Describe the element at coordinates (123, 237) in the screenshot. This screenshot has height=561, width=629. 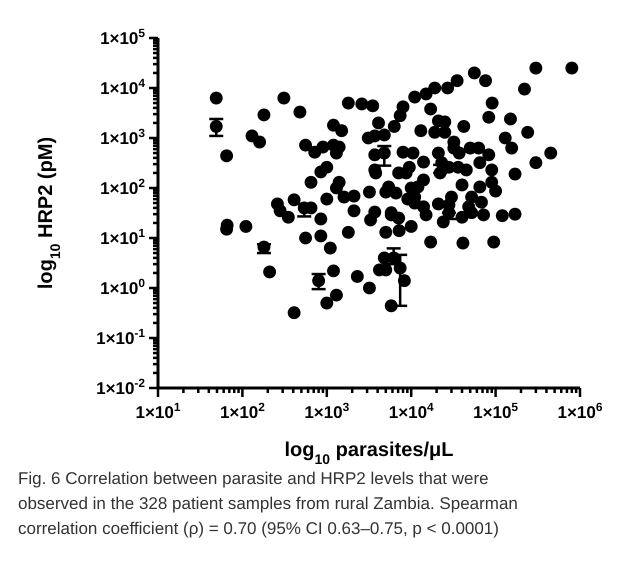
I see `y-tick-label: 1×10$^{1}$` at that location.